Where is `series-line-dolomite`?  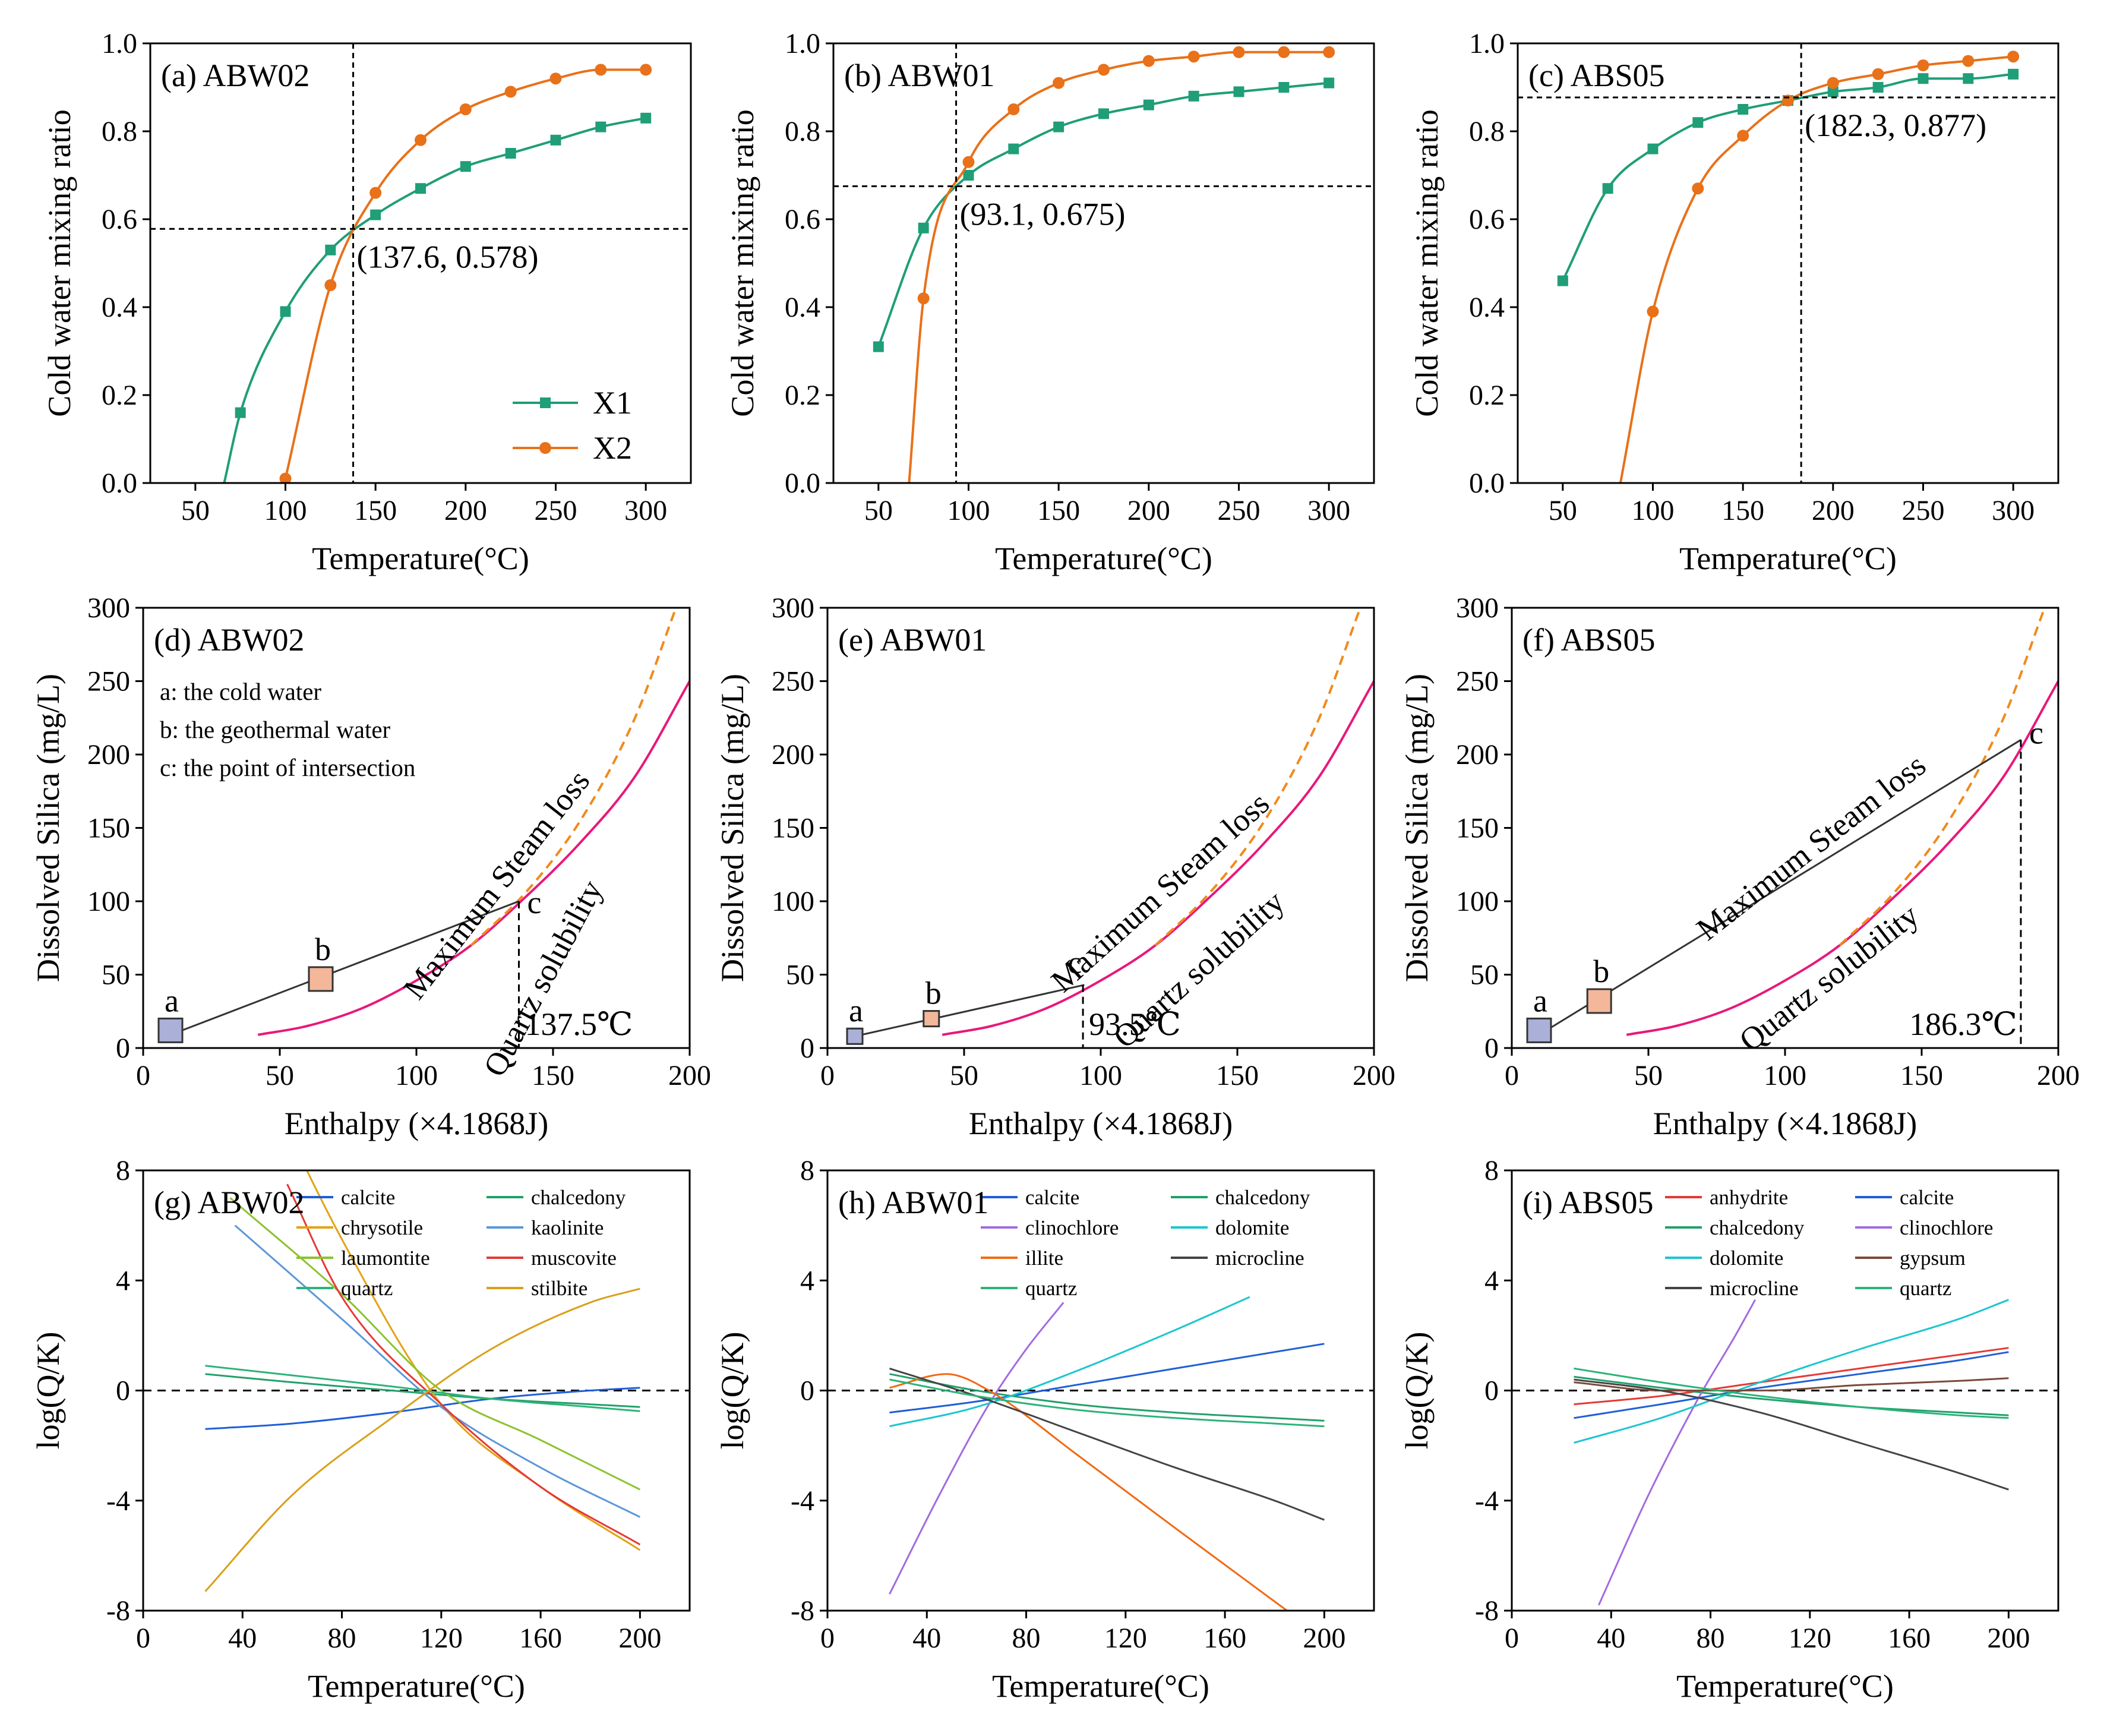
series-line-dolomite is located at coordinates (1069, 1362).